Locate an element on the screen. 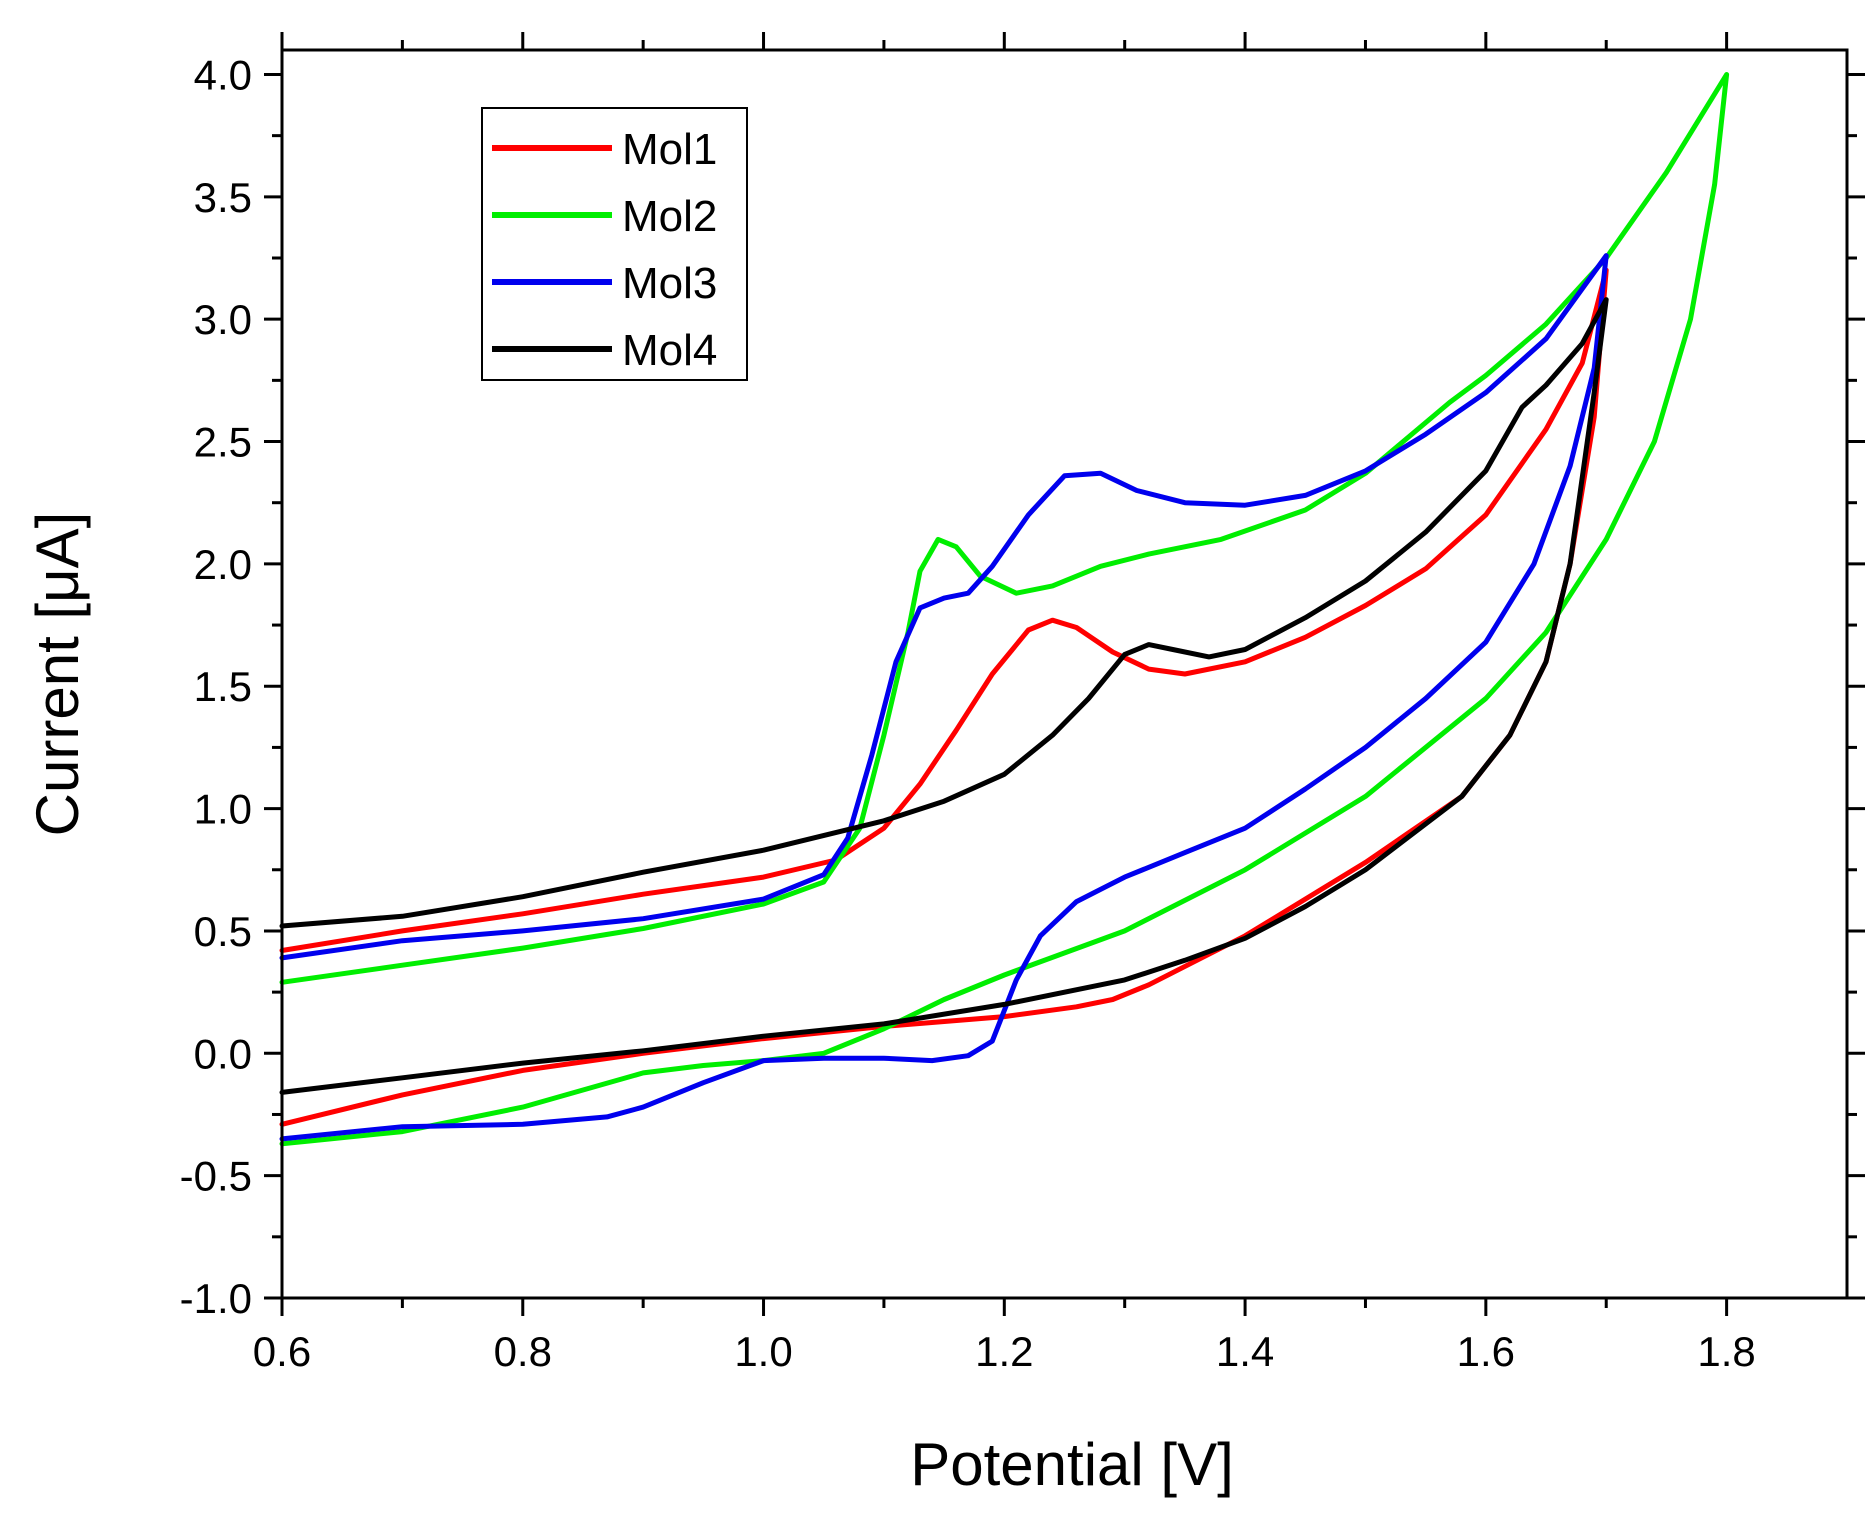 This screenshot has height=1516, width=1871. y-tick-label: 1.5 is located at coordinates (223, 686).